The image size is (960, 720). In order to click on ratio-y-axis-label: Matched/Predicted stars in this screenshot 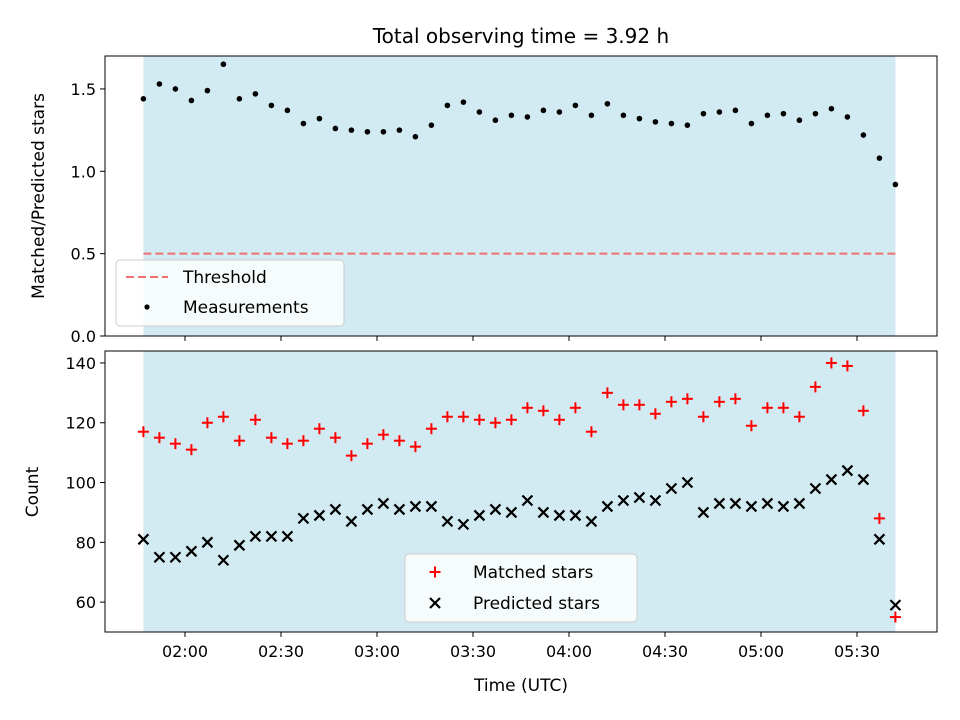, I will do `click(39, 196)`.